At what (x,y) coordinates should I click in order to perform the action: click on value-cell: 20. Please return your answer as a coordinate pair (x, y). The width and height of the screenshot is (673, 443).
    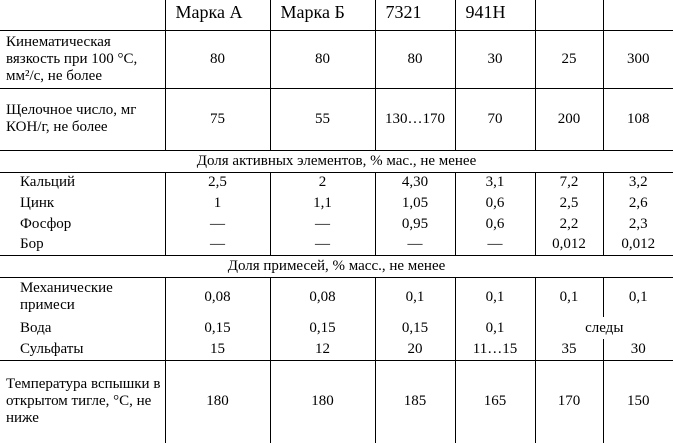
    Looking at the image, I should click on (415, 350).